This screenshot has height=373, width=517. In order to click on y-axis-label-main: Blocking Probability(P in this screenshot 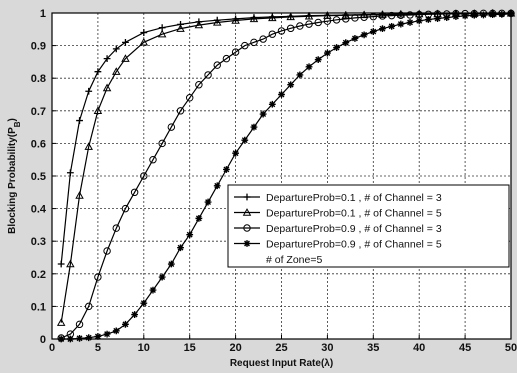, I will do `click(12, 180)`.